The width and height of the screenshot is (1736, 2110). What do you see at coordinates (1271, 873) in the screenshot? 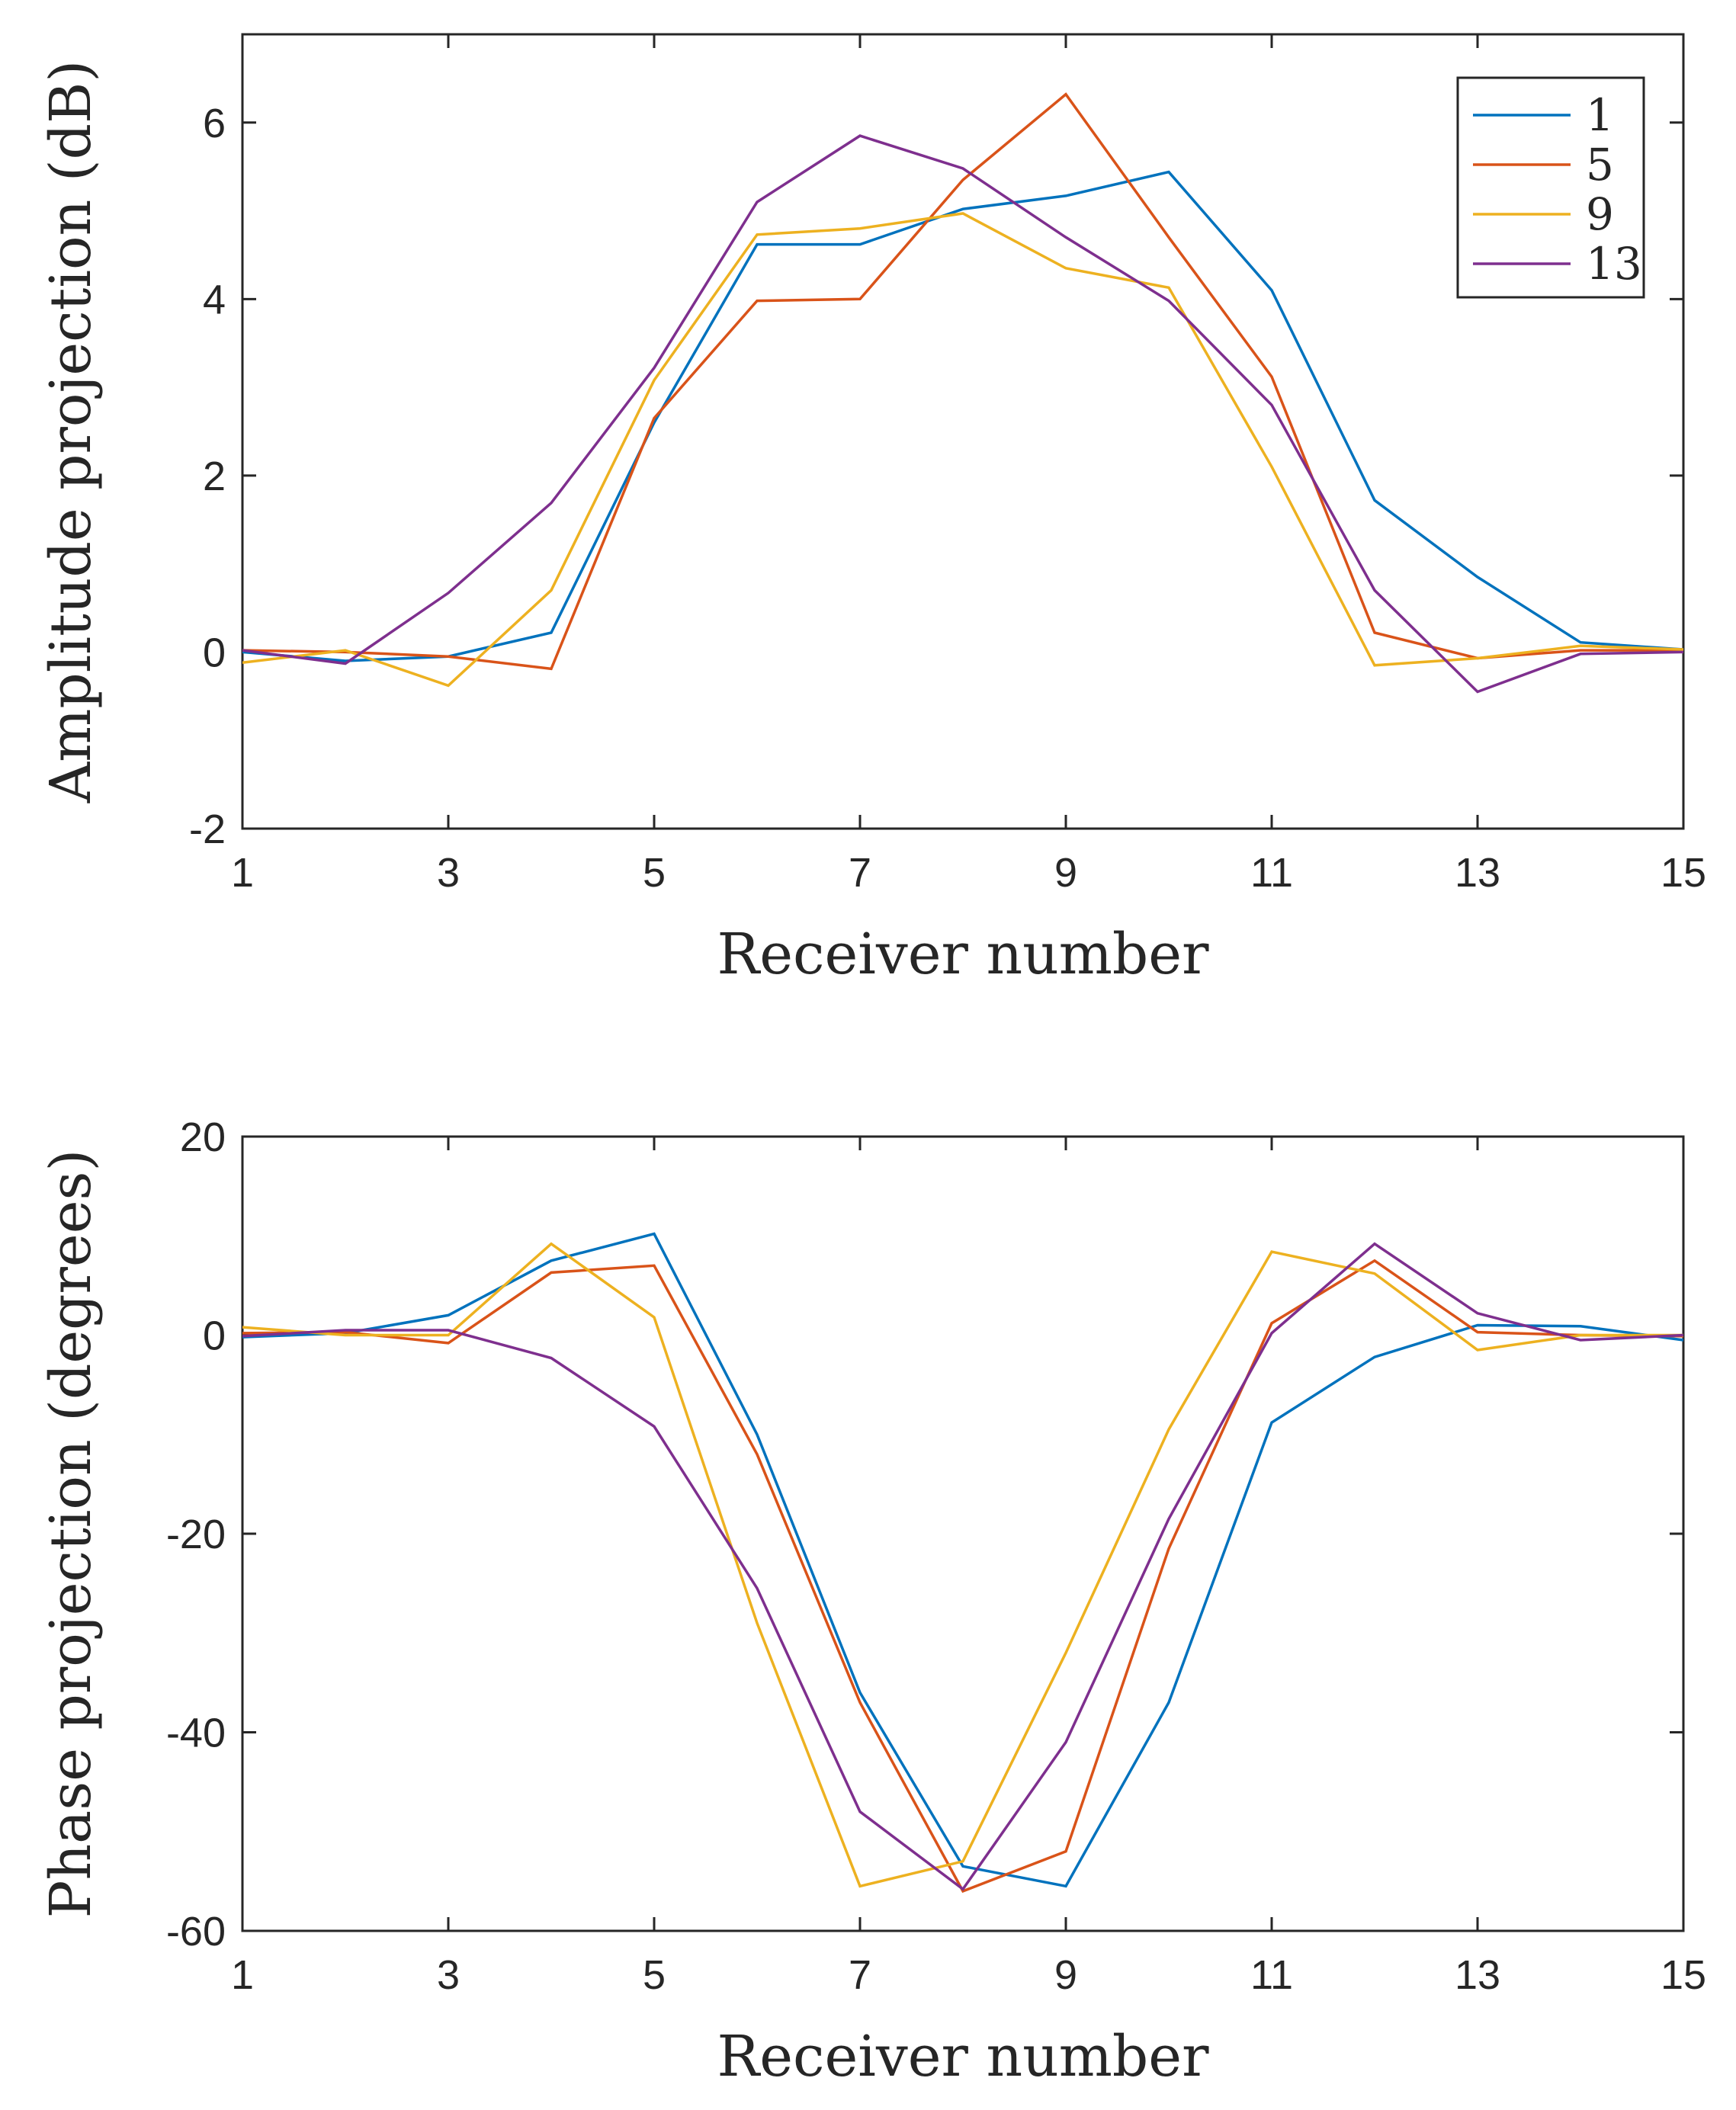
I see `amplitude-x-tick-label: 11` at bounding box center [1271, 873].